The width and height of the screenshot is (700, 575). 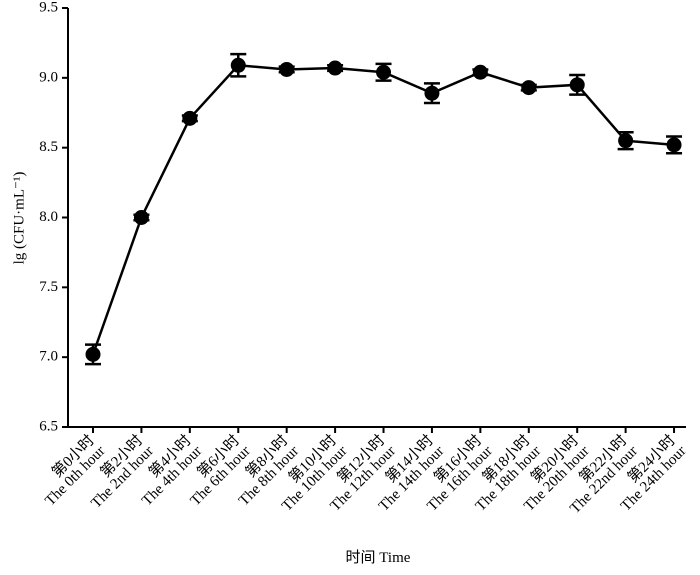 I want to click on y-tick-label: 6.5, so click(x=48, y=426).